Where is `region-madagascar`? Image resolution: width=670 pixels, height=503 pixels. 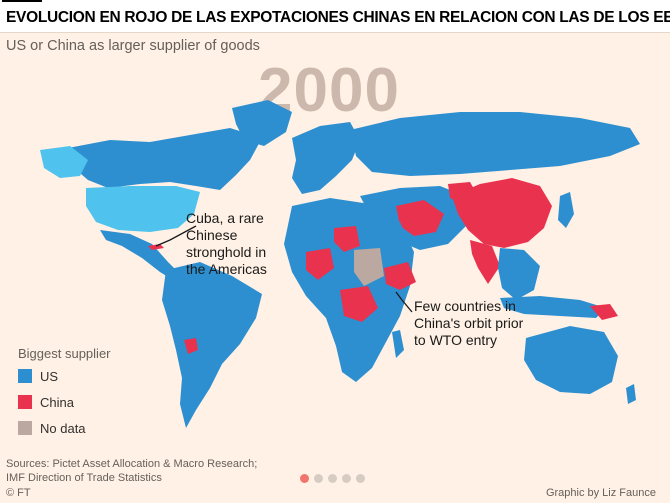
region-madagascar is located at coordinates (398, 344).